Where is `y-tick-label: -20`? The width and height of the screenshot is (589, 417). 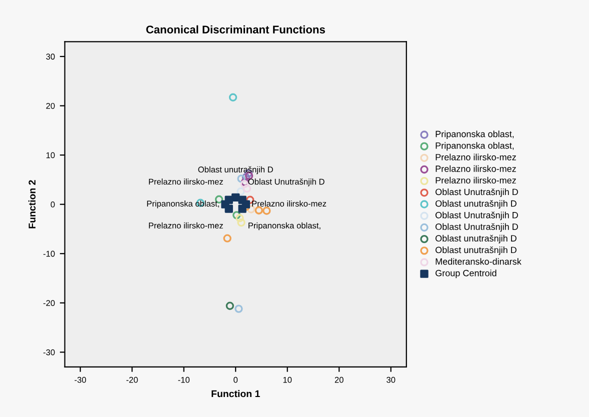 y-tick-label: -20 is located at coordinates (49, 303).